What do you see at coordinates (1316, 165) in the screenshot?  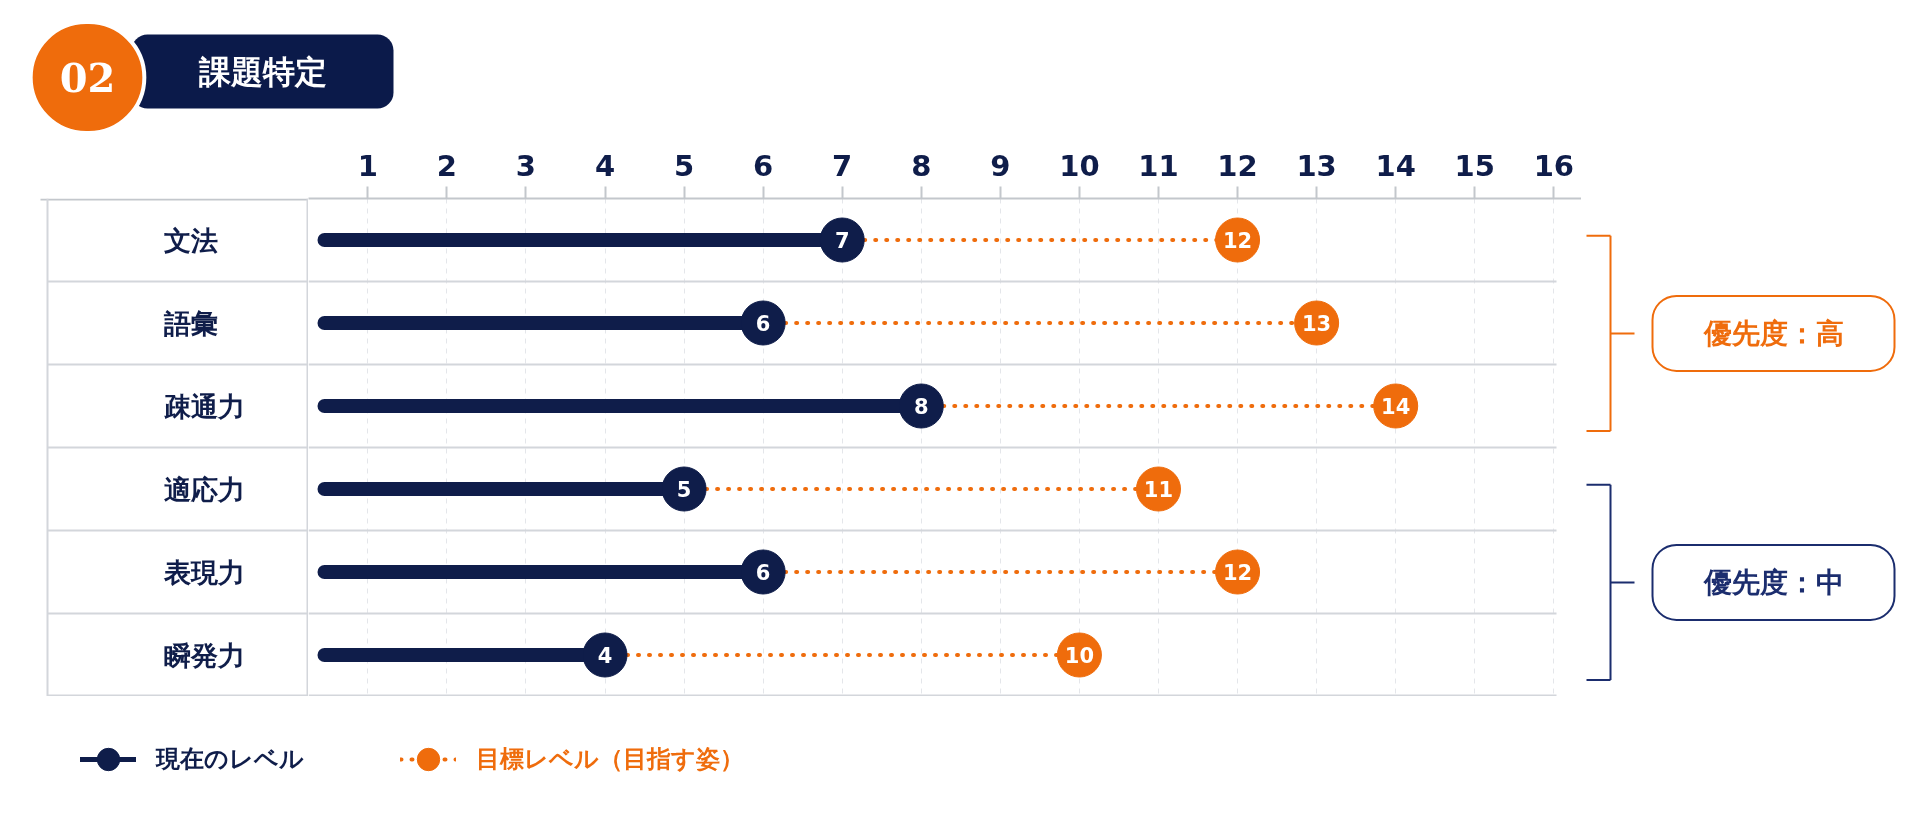 I see `x-tick-label: 13` at bounding box center [1316, 165].